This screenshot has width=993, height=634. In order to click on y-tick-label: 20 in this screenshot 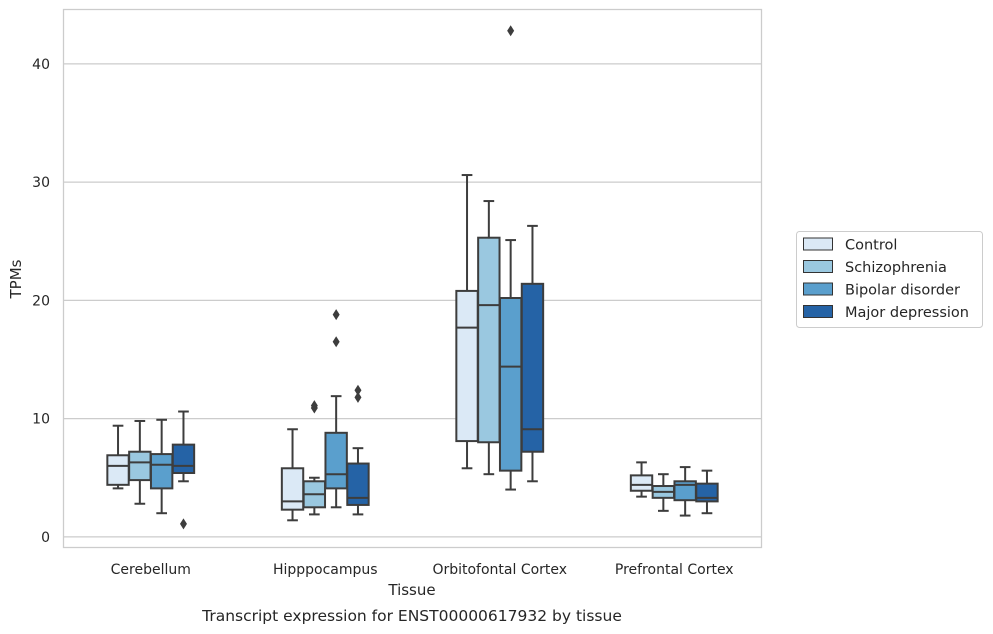, I will do `click(41, 301)`.